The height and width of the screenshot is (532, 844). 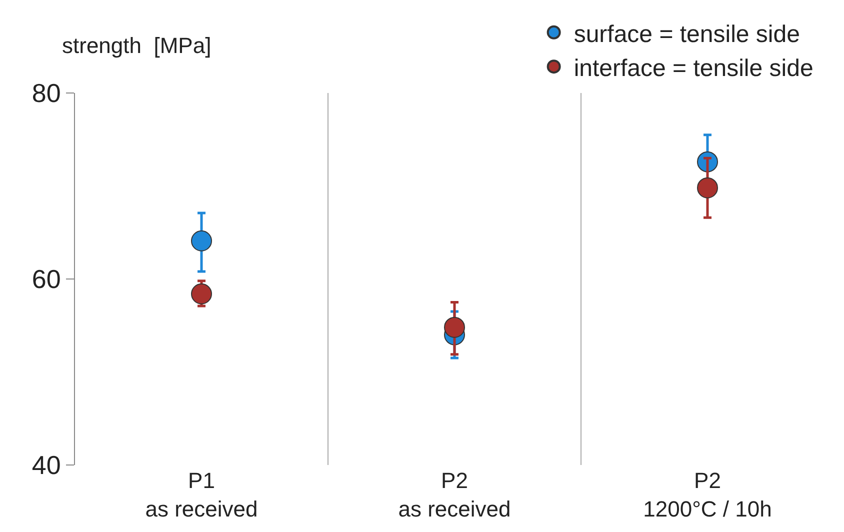 I want to click on y-tick-label: 80, so click(x=46, y=93).